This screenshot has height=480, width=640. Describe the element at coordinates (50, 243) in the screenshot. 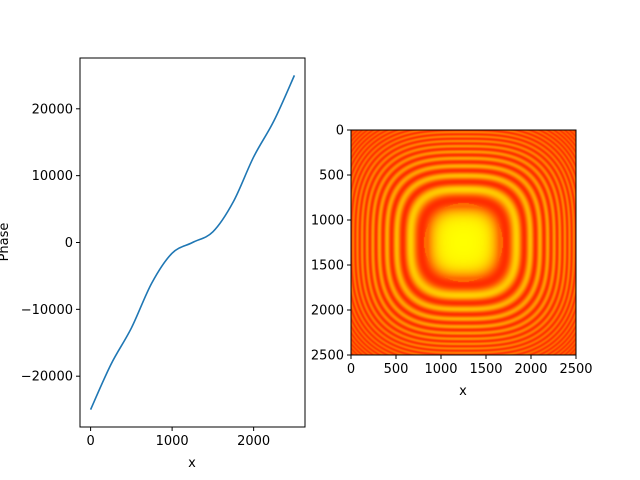

I see `line-chart-y-ticks: −20000 −10000 0 10000 20000` at that location.